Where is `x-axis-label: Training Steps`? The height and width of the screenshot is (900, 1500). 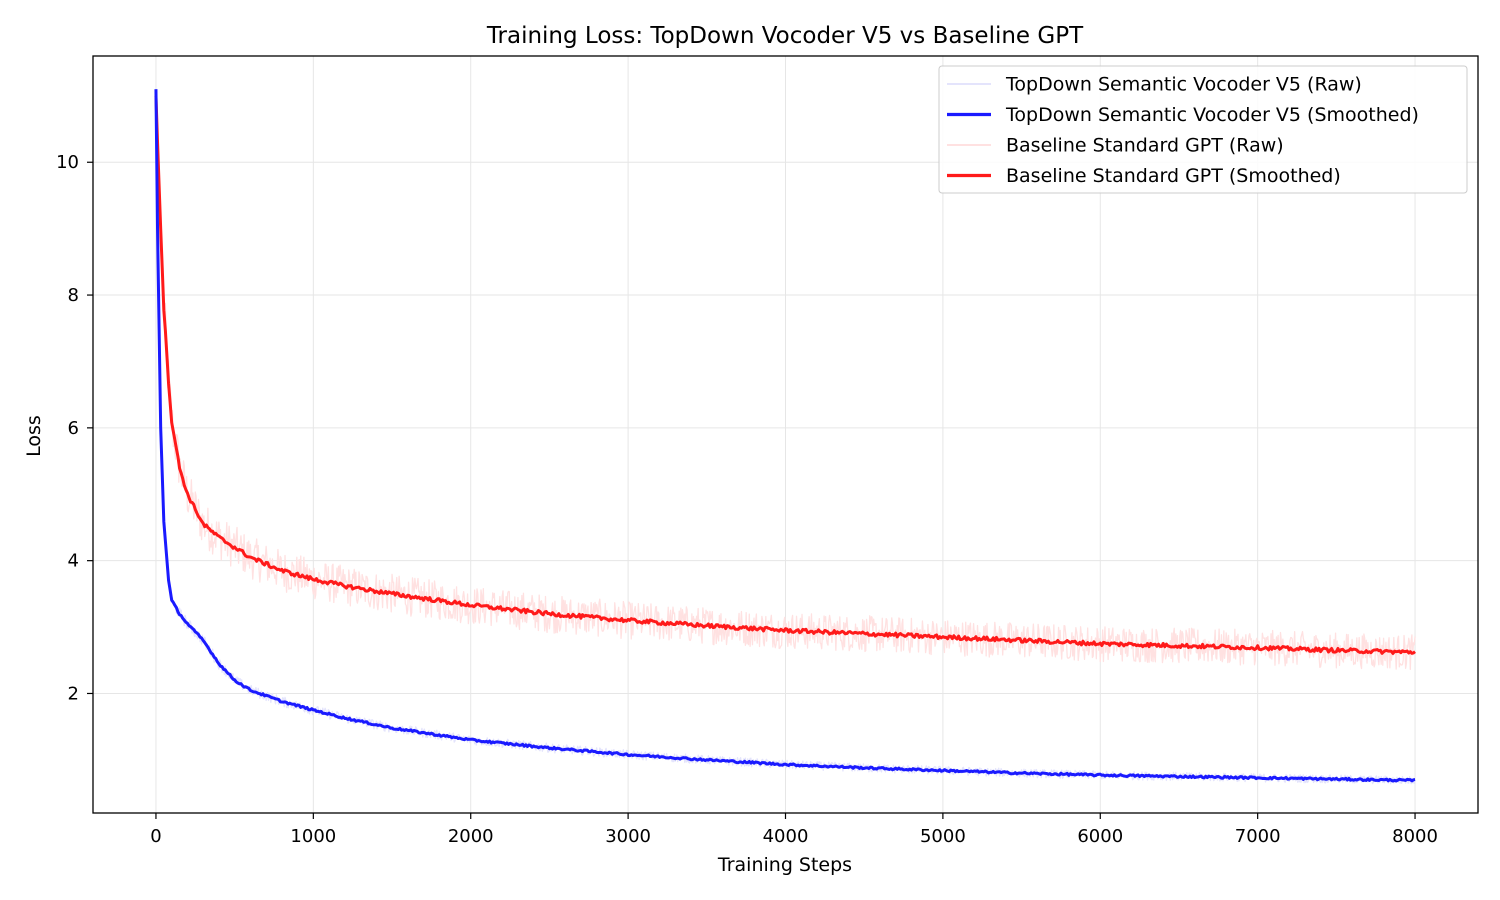 x-axis-label: Training Steps is located at coordinates (784, 865).